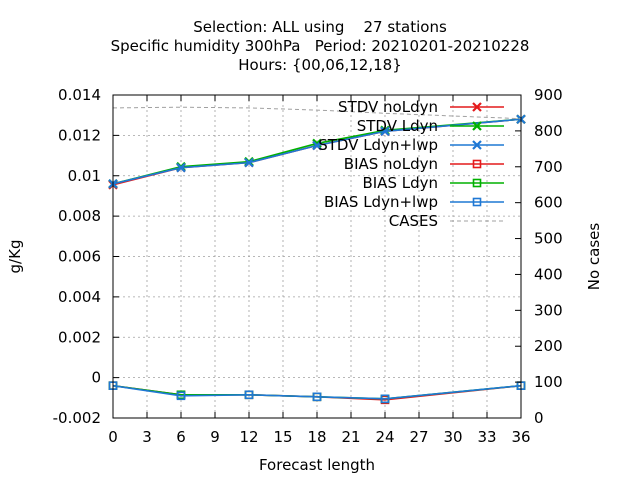 This screenshot has height=480, width=640. What do you see at coordinates (486, 437) in the screenshot?
I see `x-tick-label: 33` at bounding box center [486, 437].